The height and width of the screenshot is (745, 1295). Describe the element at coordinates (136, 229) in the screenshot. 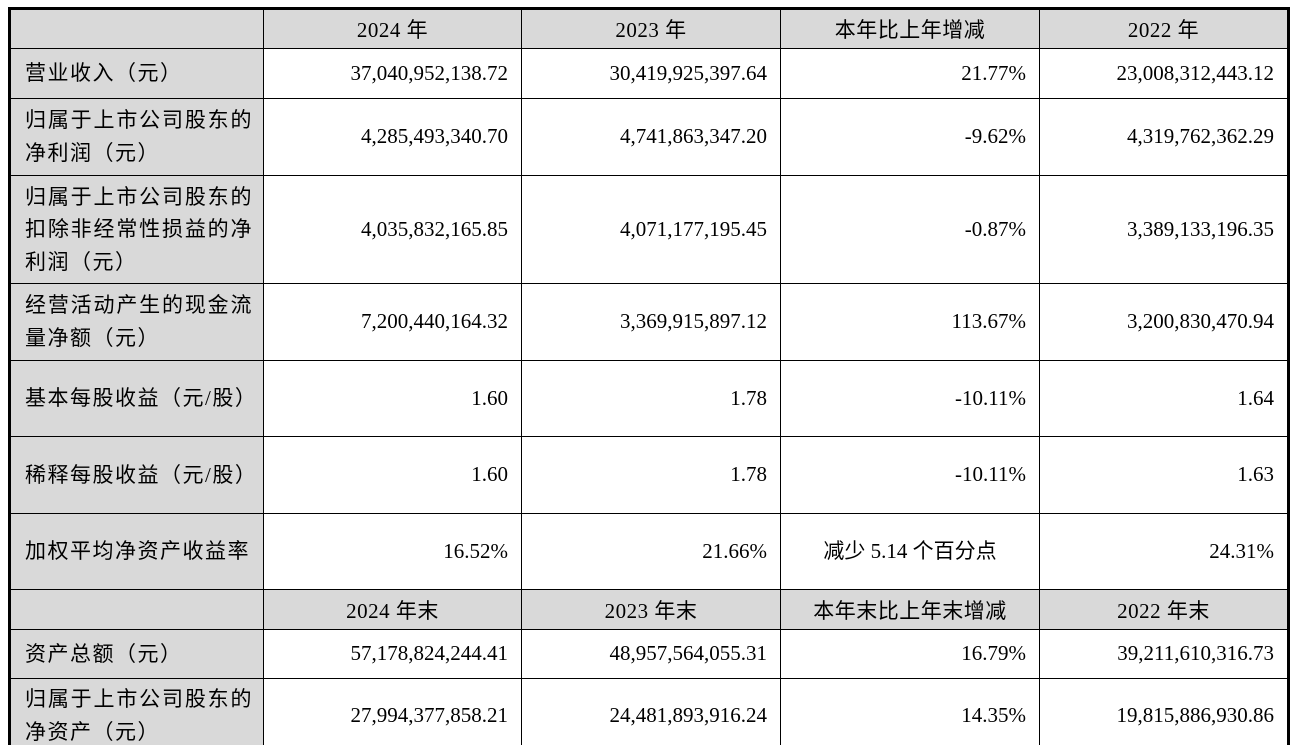

I see `row-label-net-profit-excl-nonrecurring: 归属于上市公司股东的扣除非经常性损益的净利润（元）` at that location.